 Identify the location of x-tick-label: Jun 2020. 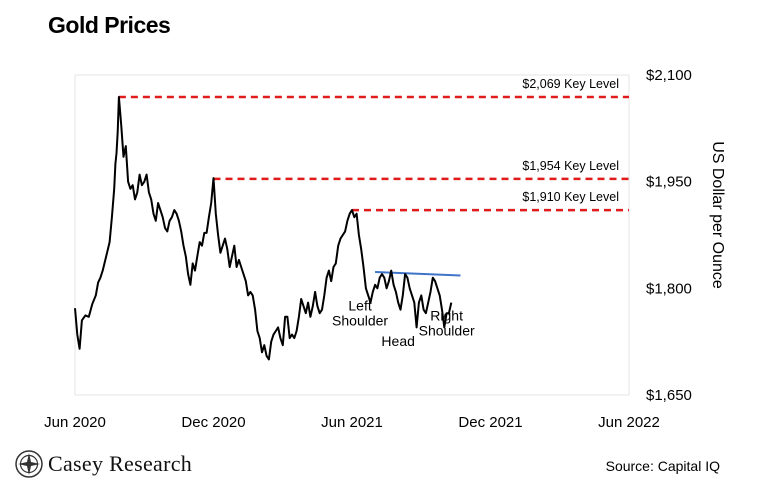
(75, 422).